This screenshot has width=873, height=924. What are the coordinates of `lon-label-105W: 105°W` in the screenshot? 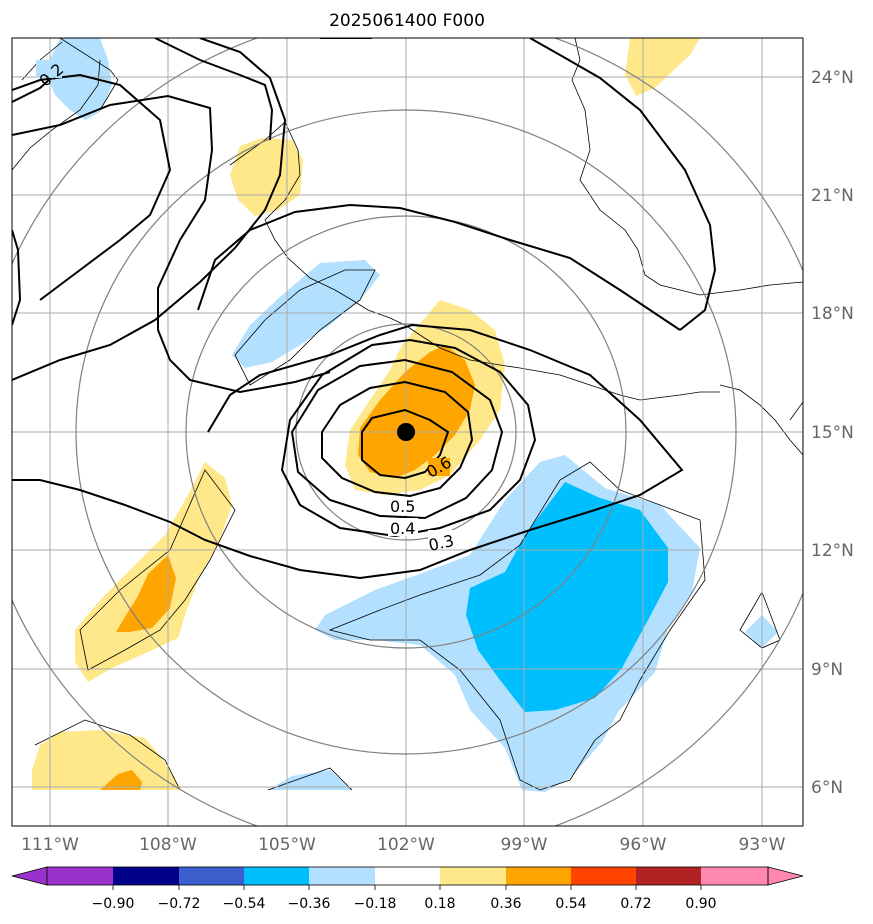 It's located at (287, 845).